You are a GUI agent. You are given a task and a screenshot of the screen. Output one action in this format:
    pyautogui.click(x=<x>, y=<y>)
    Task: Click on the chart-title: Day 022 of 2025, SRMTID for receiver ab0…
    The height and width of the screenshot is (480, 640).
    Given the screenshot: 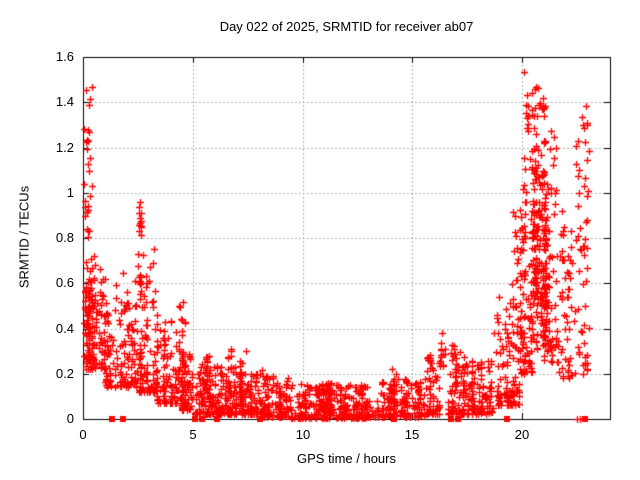 What is the action you would take?
    pyautogui.click(x=346, y=26)
    